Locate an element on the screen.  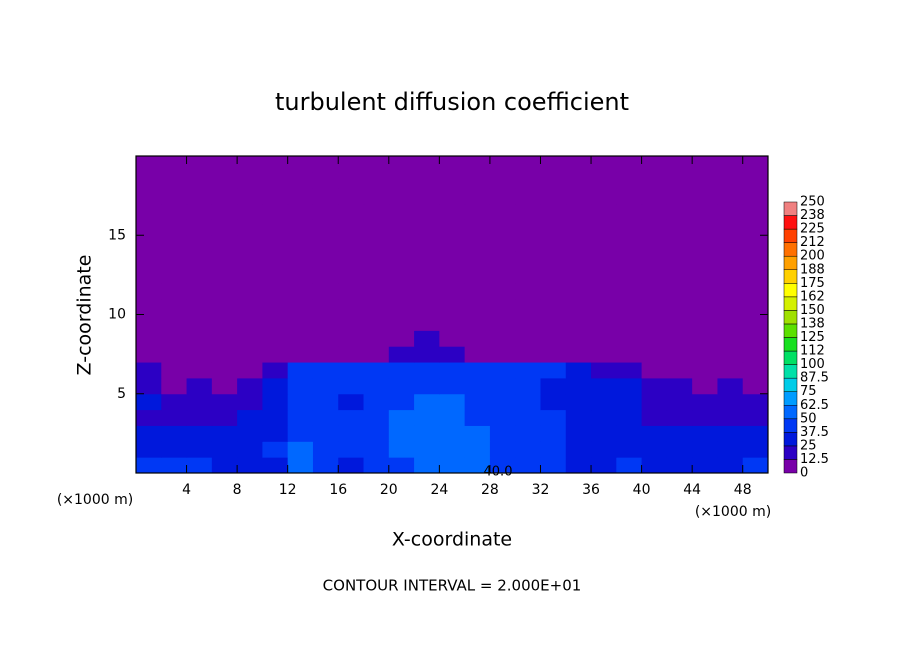
contour-label: 40.0 is located at coordinates (498, 472).